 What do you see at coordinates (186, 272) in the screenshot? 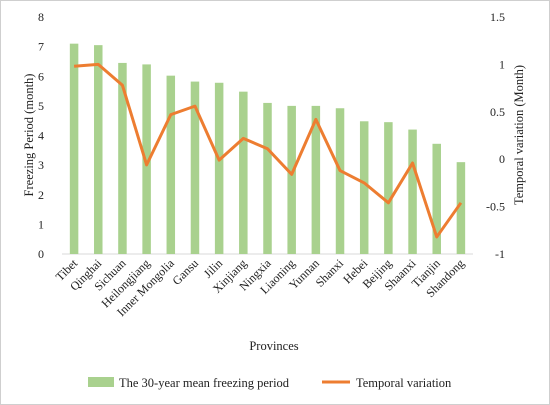
I see `x-tick-label: Gansu` at bounding box center [186, 272].